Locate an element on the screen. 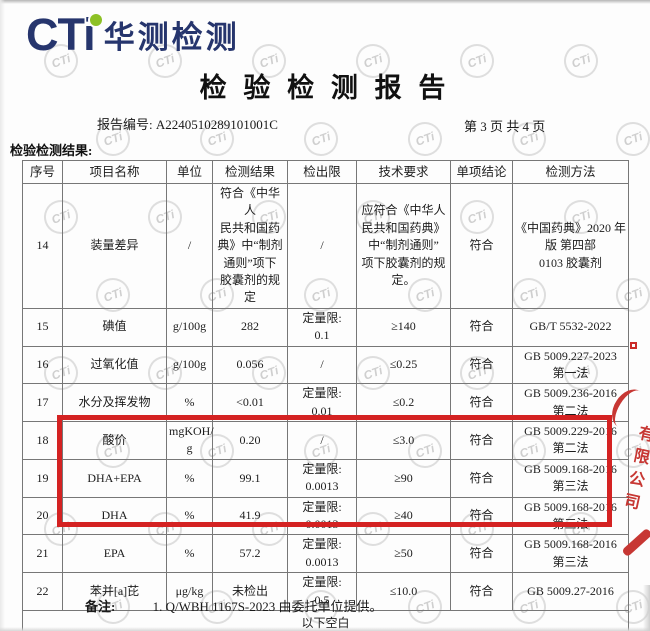  seal-fragment-square is located at coordinates (633, 345).